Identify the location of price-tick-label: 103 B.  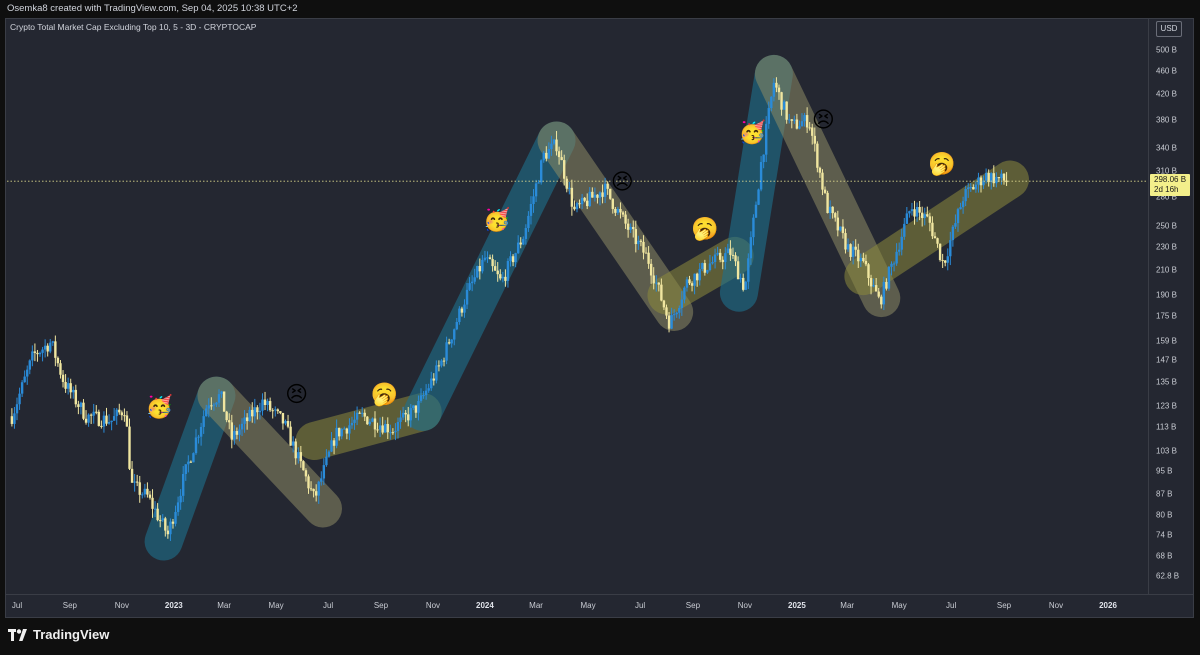
(1166, 451).